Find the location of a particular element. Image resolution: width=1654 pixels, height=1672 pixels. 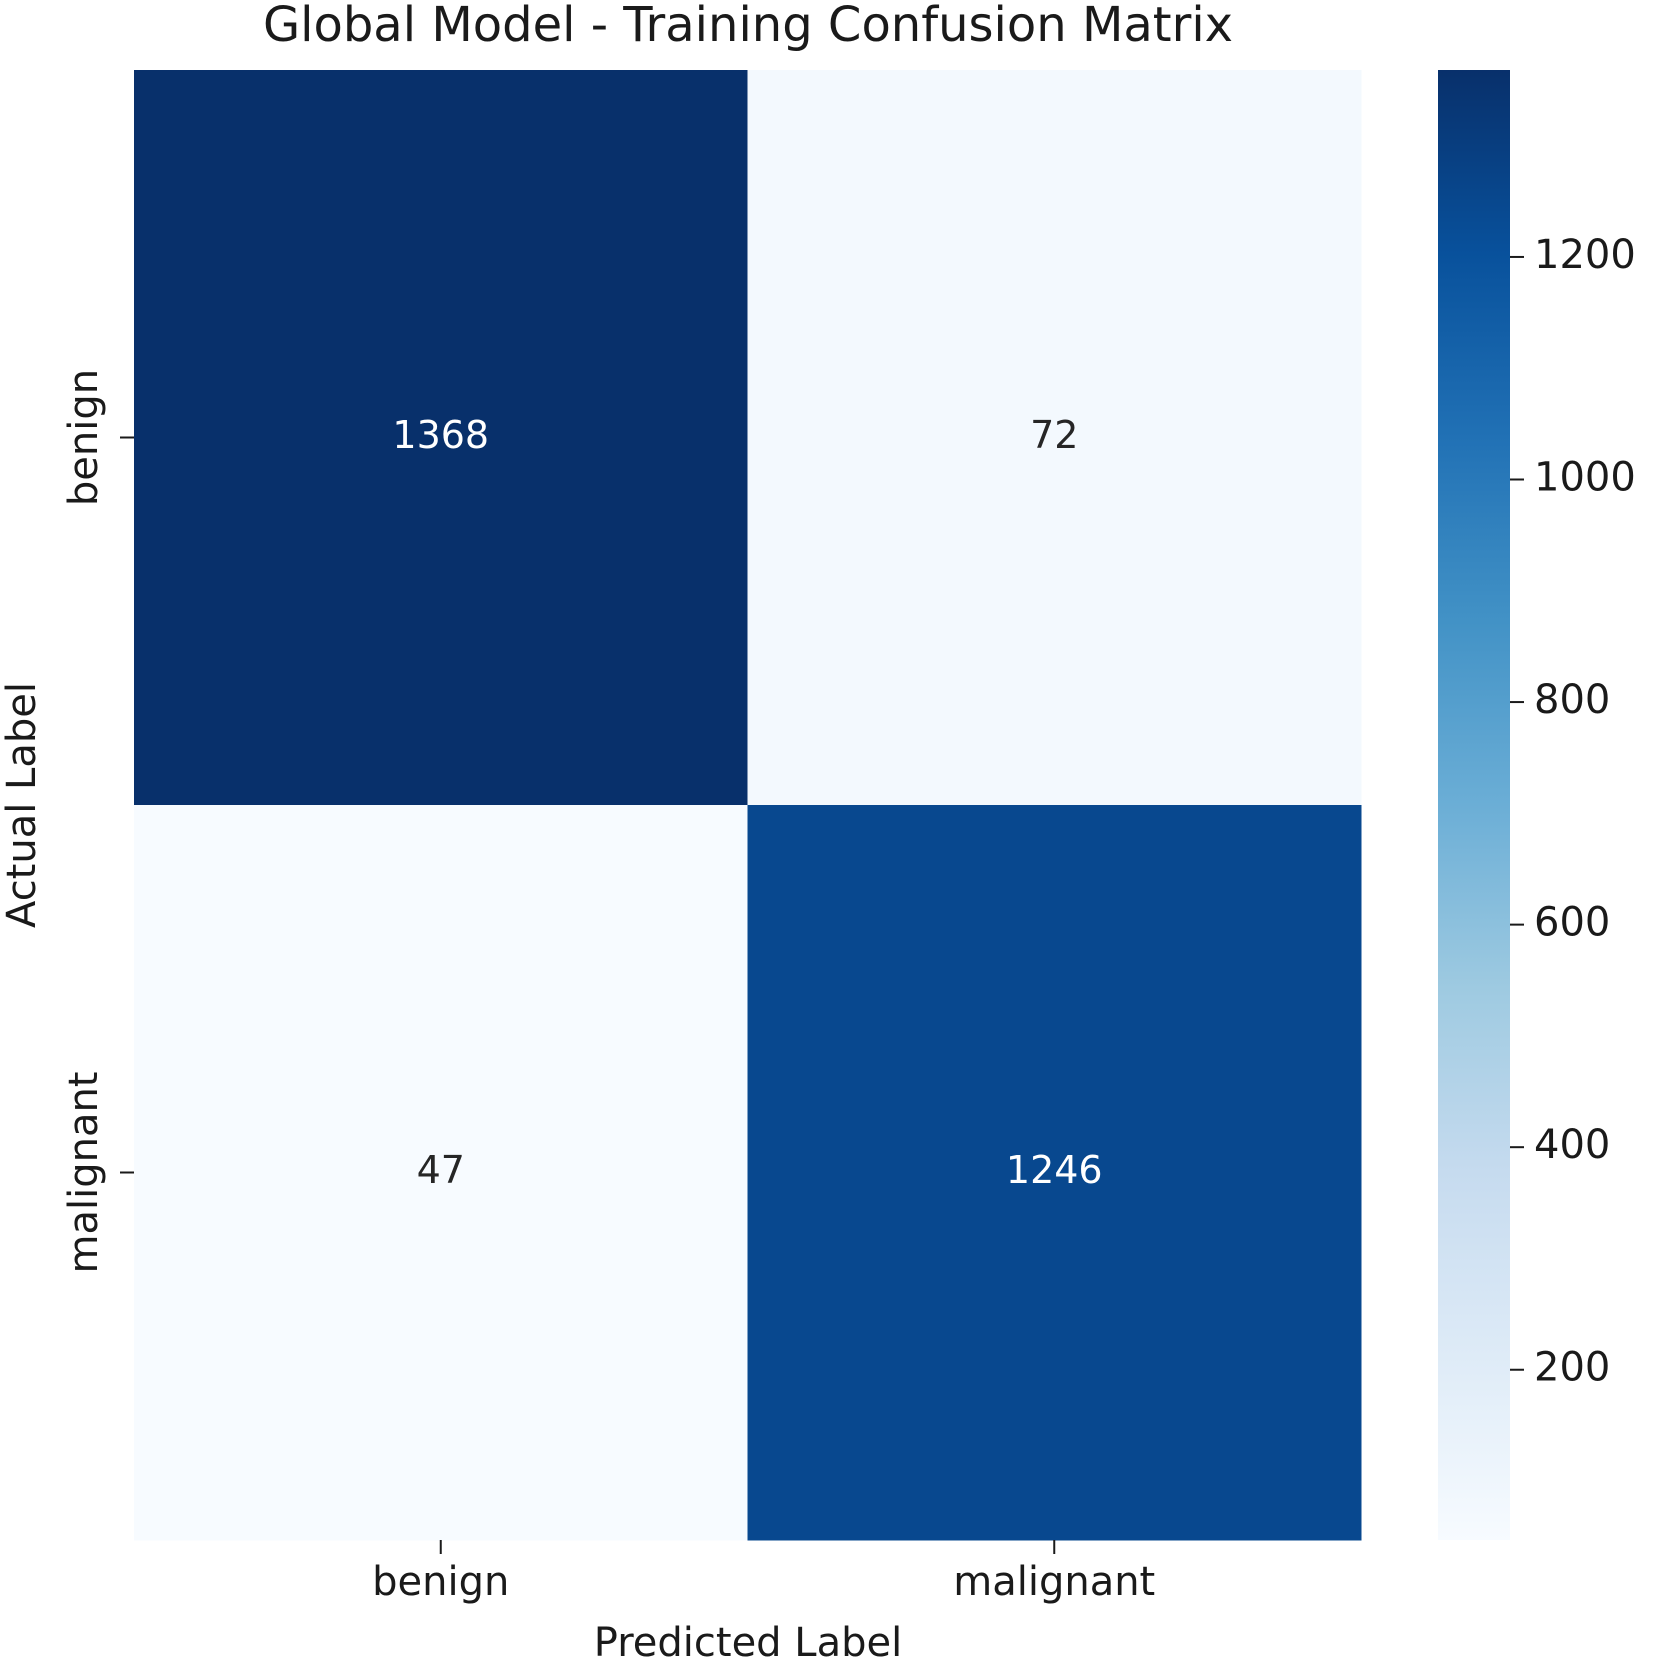

colorbar-tick-label: 200 is located at coordinates (1572, 1368).